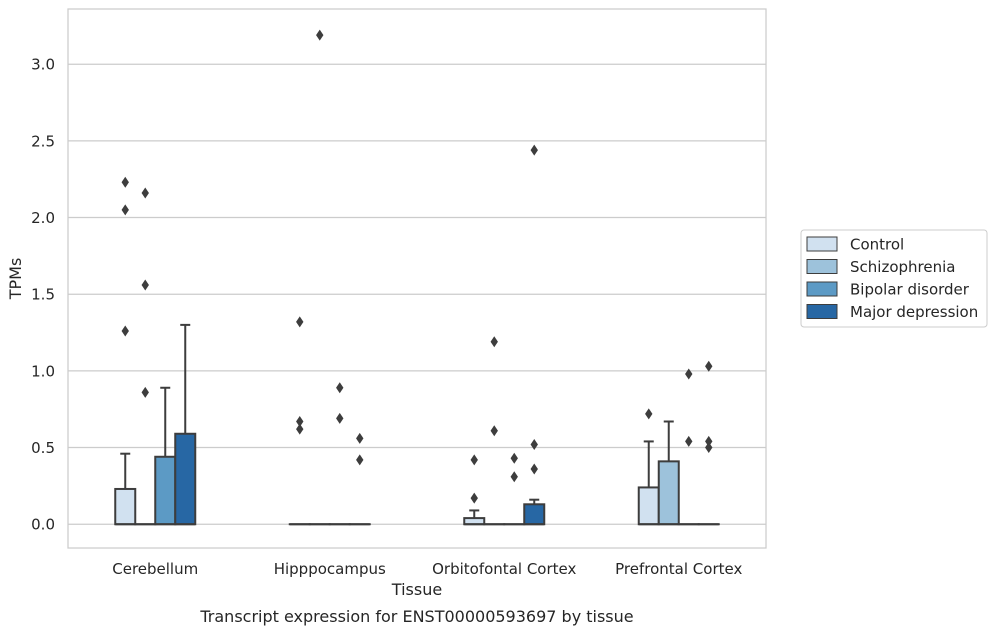 Image resolution: width=997 pixels, height=634 pixels. I want to click on x-axis-label: Tissue, so click(416, 589).